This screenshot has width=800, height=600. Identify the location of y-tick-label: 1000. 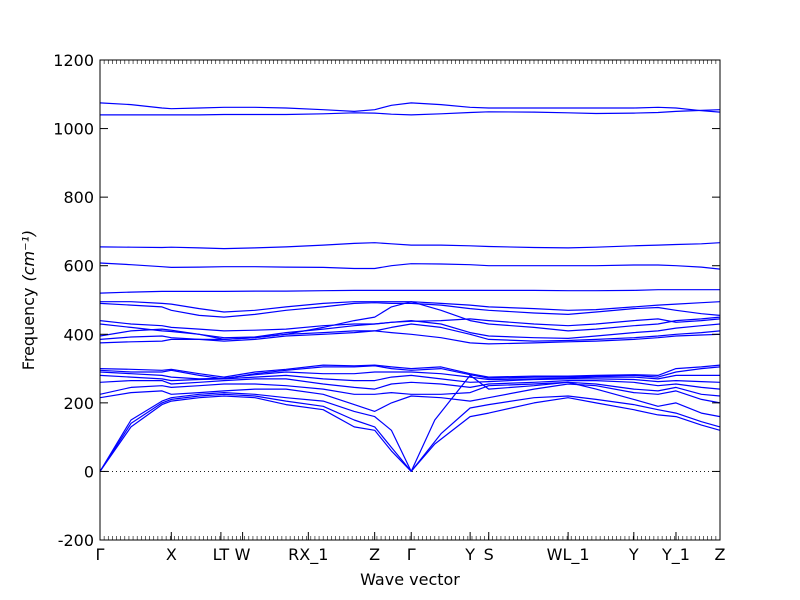
(73, 129).